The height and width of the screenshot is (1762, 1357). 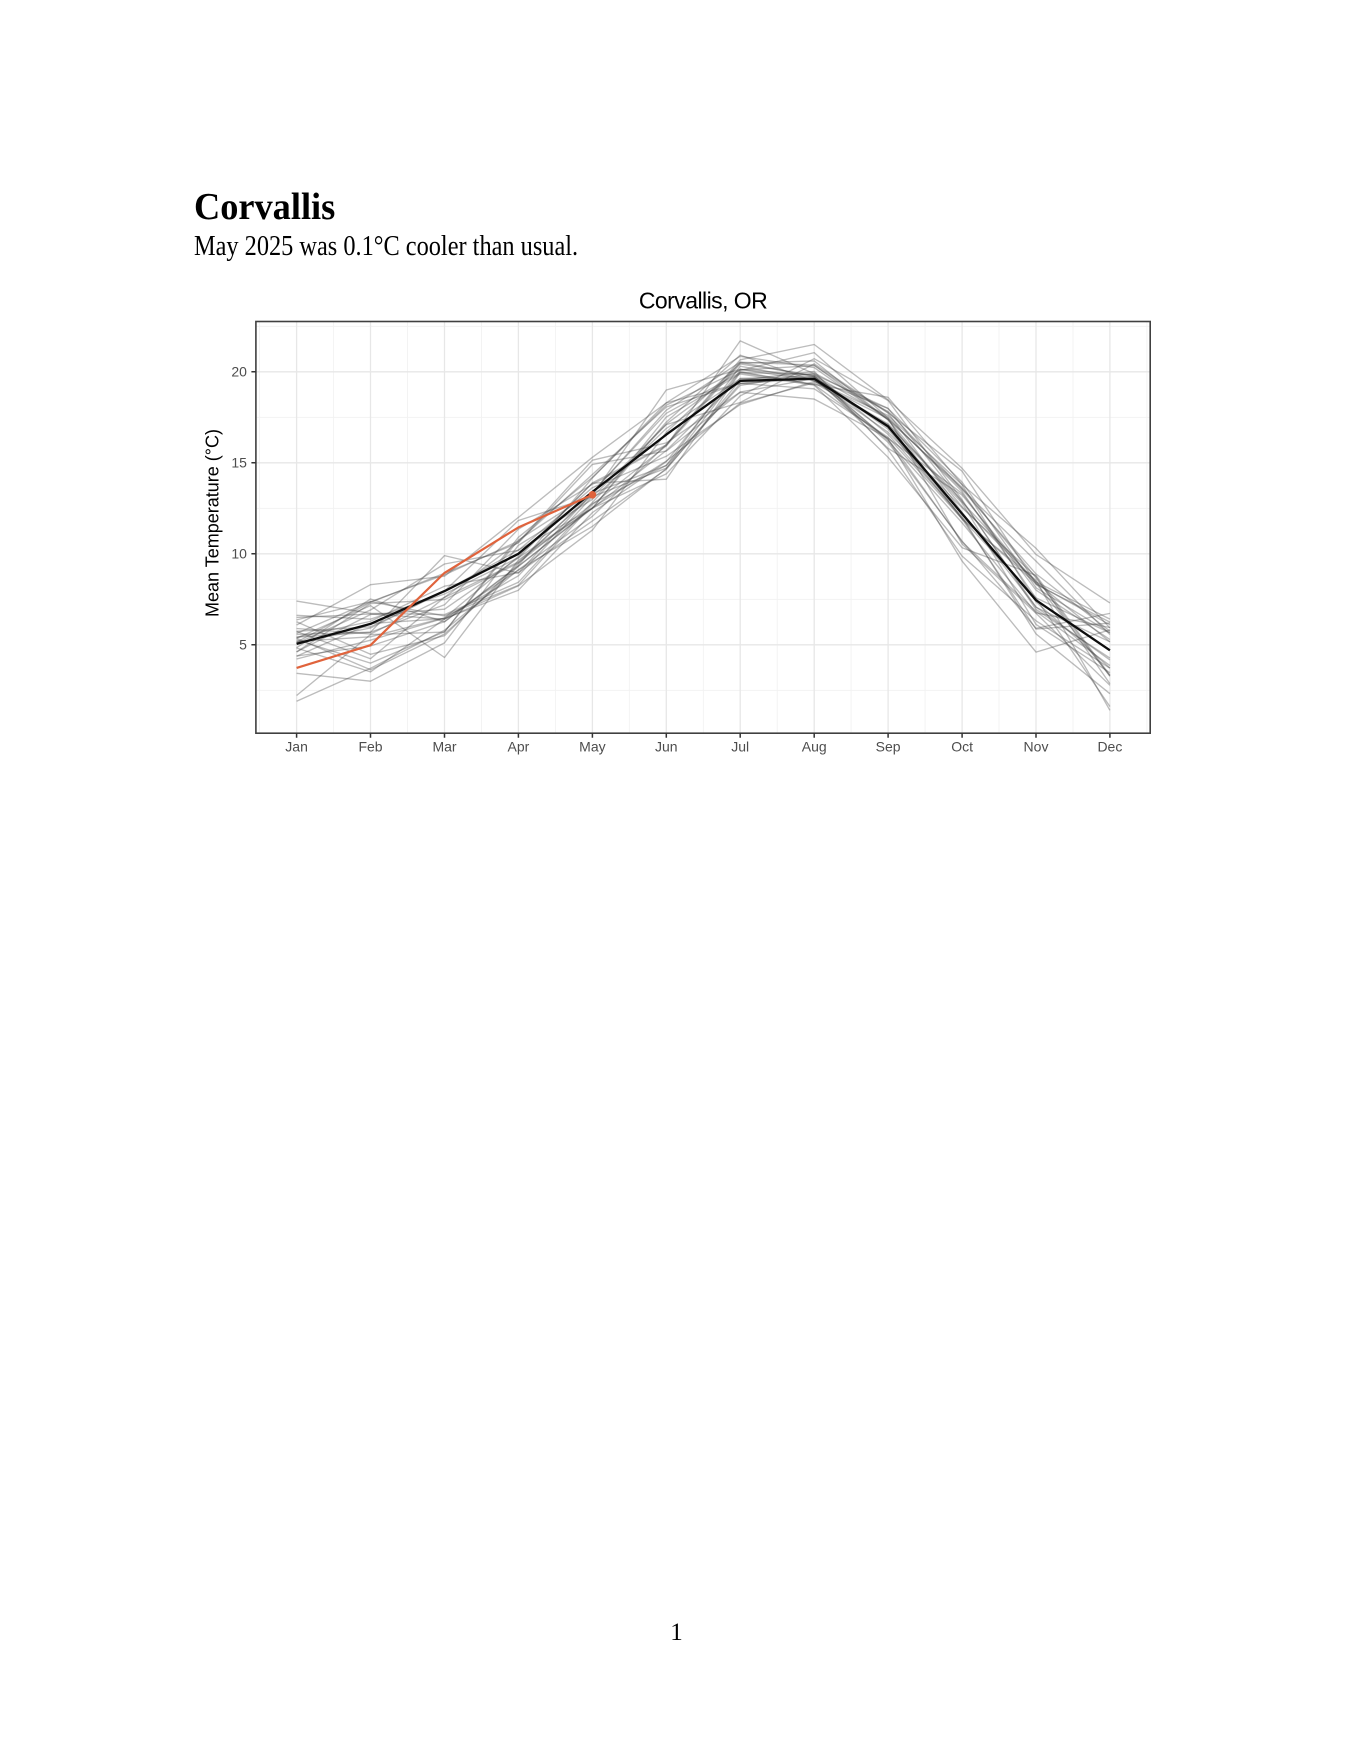 I want to click on svg-text: Aug, so click(x=814, y=747).